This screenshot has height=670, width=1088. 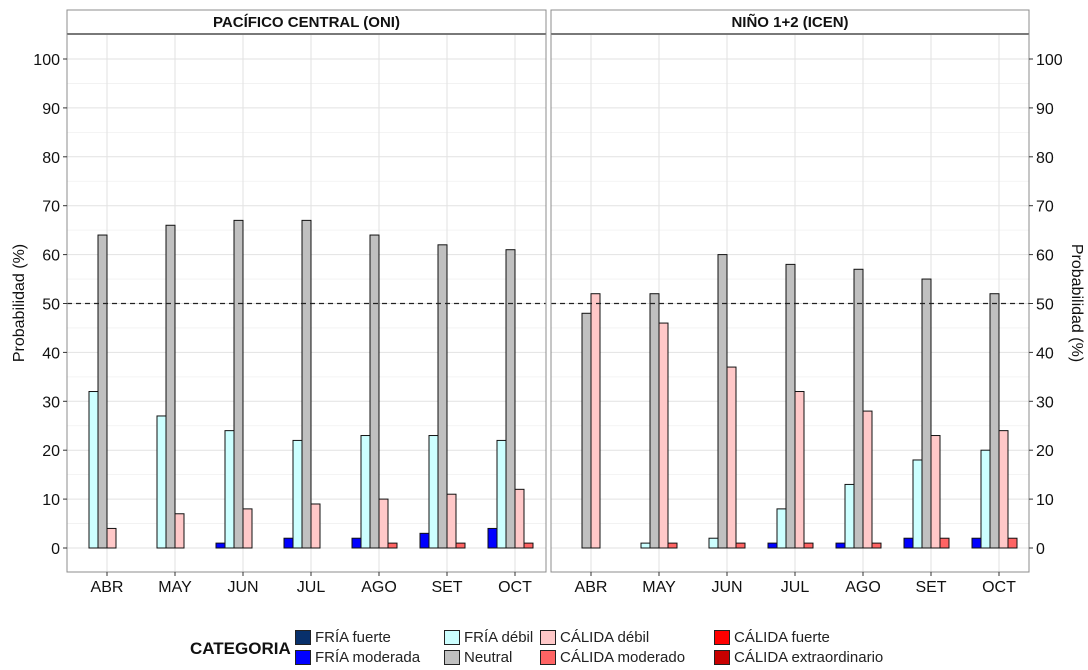 I want to click on y-tick-label-left: 30, so click(x=51, y=402).